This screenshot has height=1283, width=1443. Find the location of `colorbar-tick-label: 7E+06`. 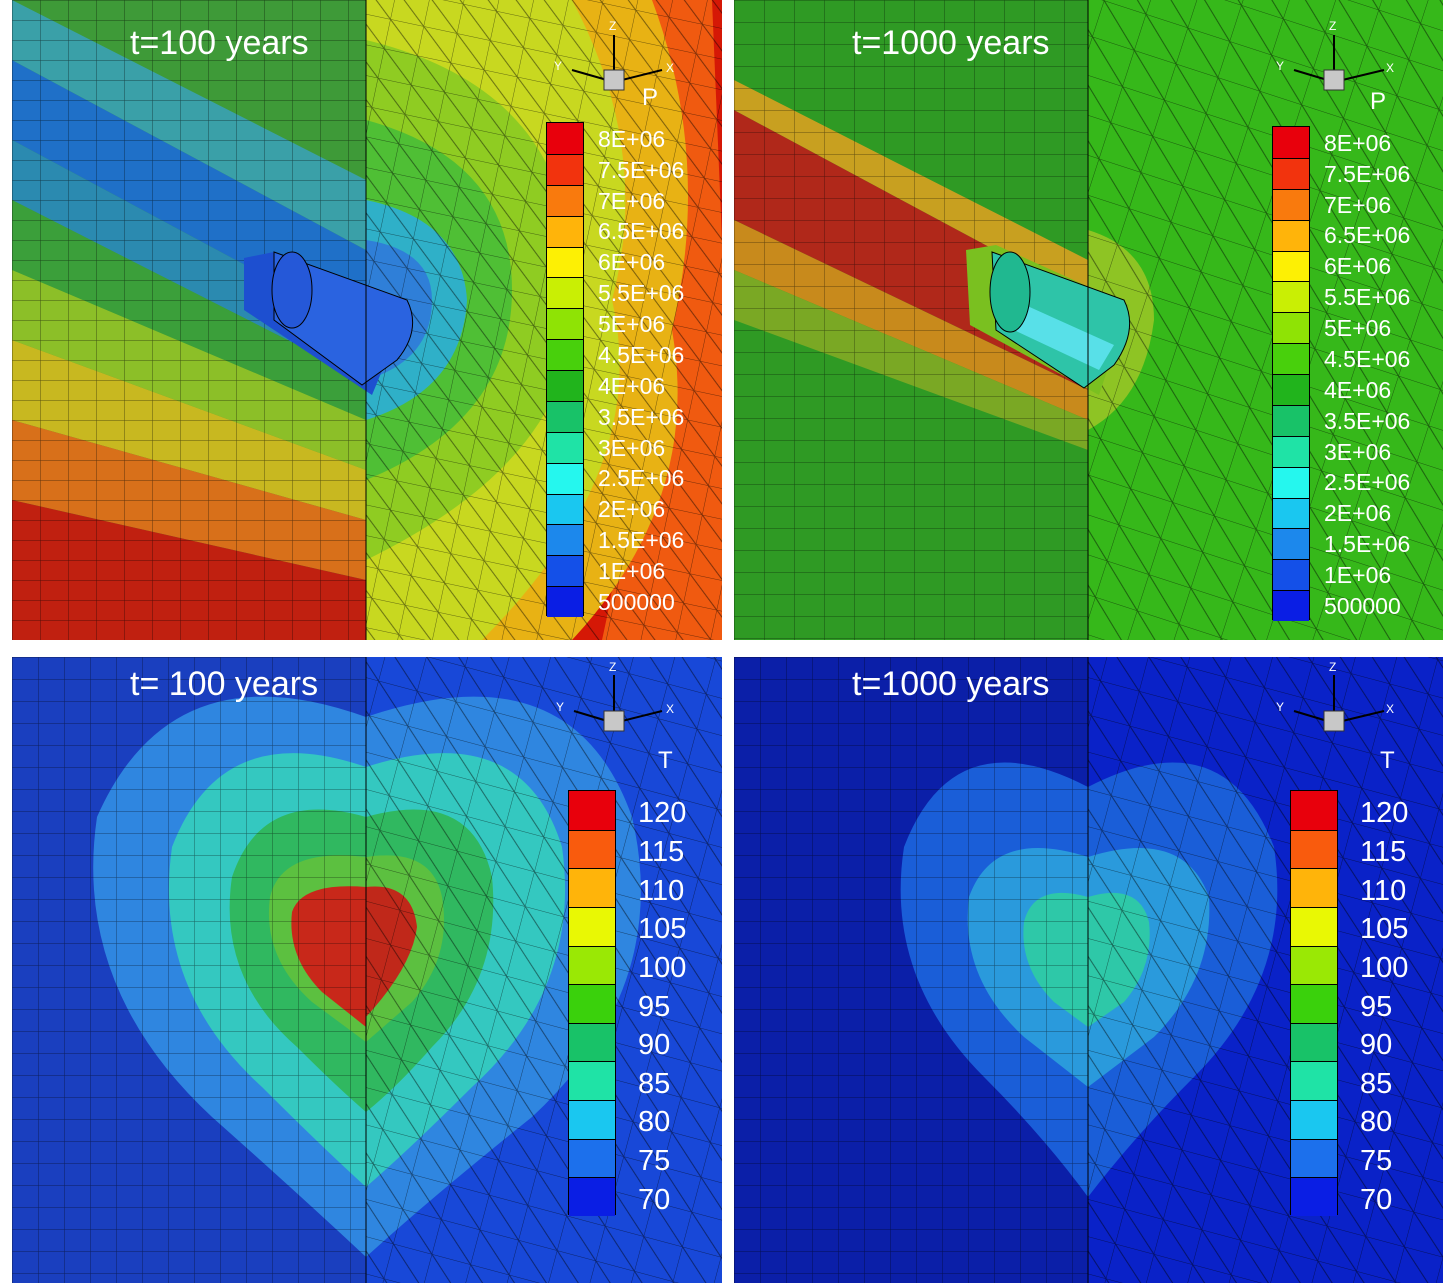

colorbar-tick-label: 7E+06 is located at coordinates (1358, 204).